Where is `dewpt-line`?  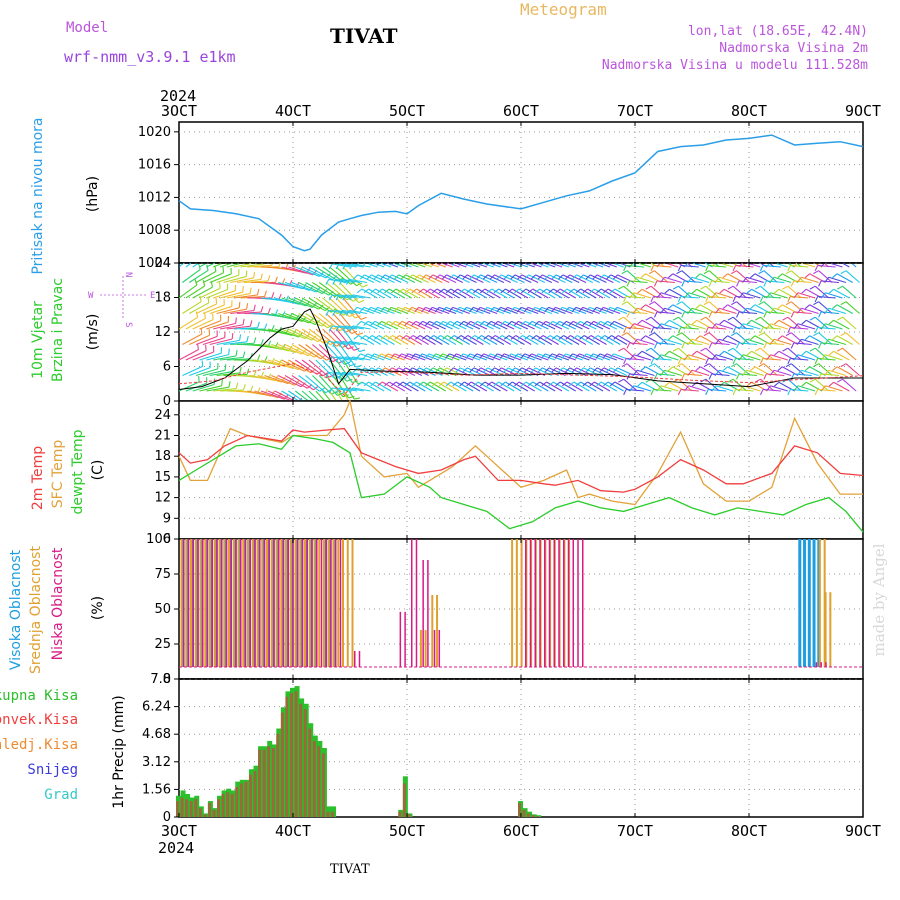 dewpt-line is located at coordinates (521, 483).